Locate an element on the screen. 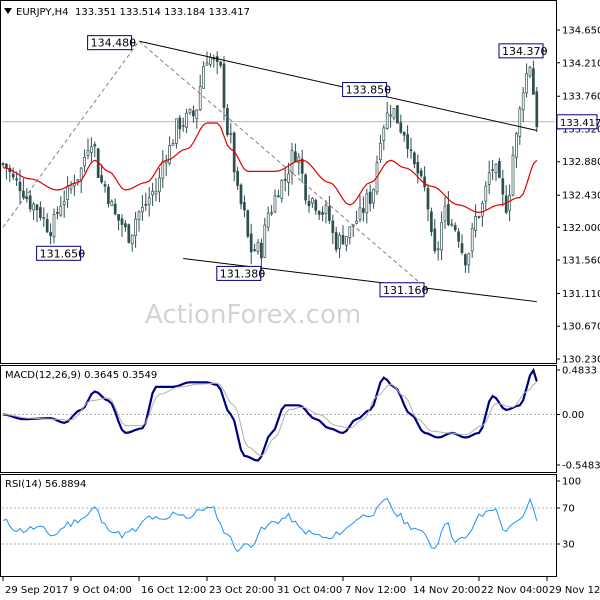  macd-tick-label: -0.5483 is located at coordinates (581, 466).